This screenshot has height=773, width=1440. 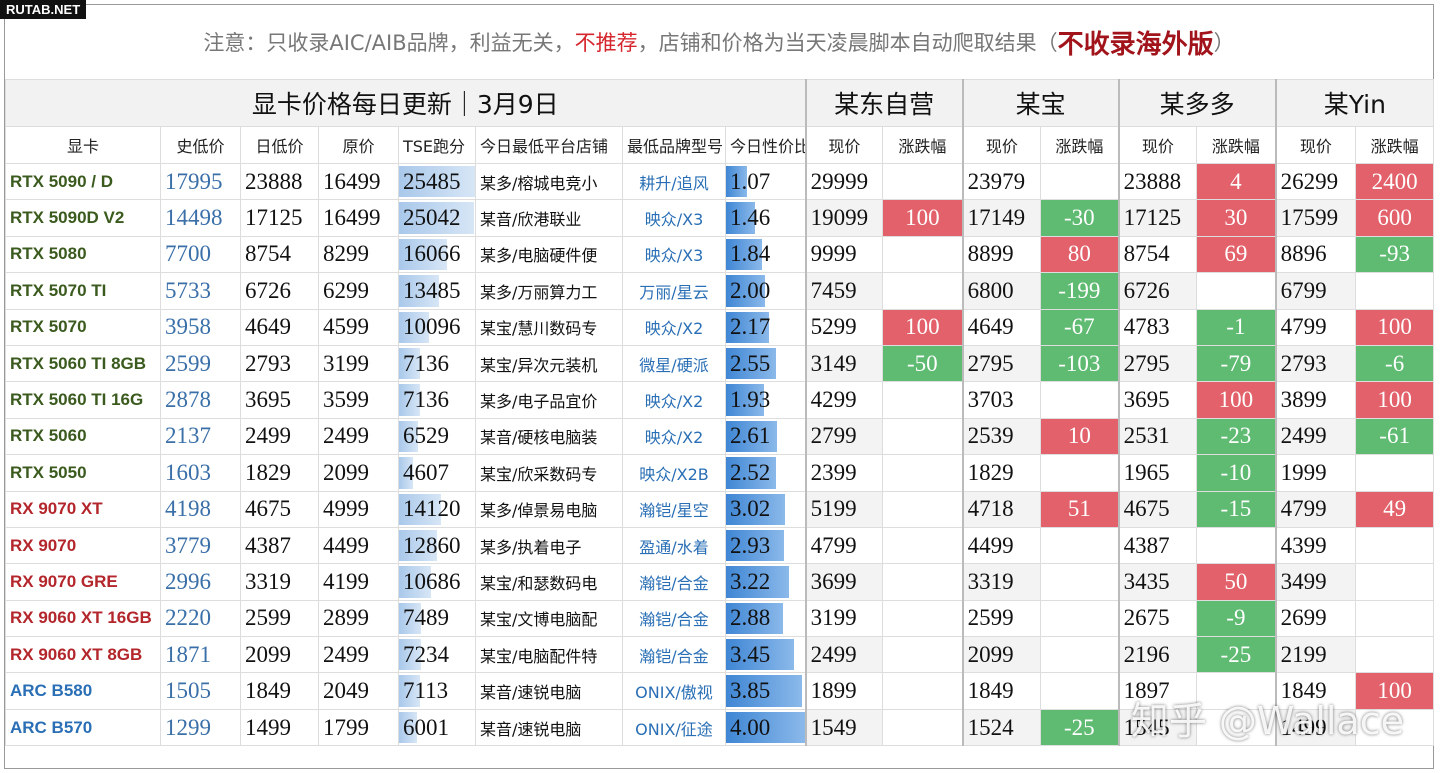 I want to click on cell-text: 某音/速锐电脑, so click(x=531, y=729).